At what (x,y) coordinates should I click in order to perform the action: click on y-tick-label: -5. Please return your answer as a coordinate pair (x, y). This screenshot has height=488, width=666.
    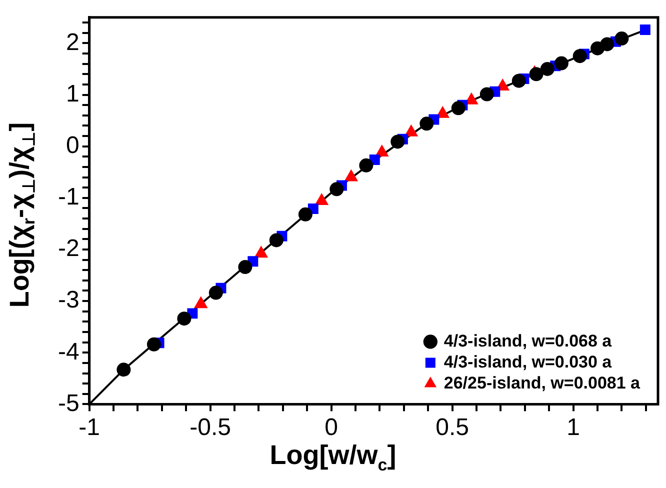
    Looking at the image, I should click on (69, 403).